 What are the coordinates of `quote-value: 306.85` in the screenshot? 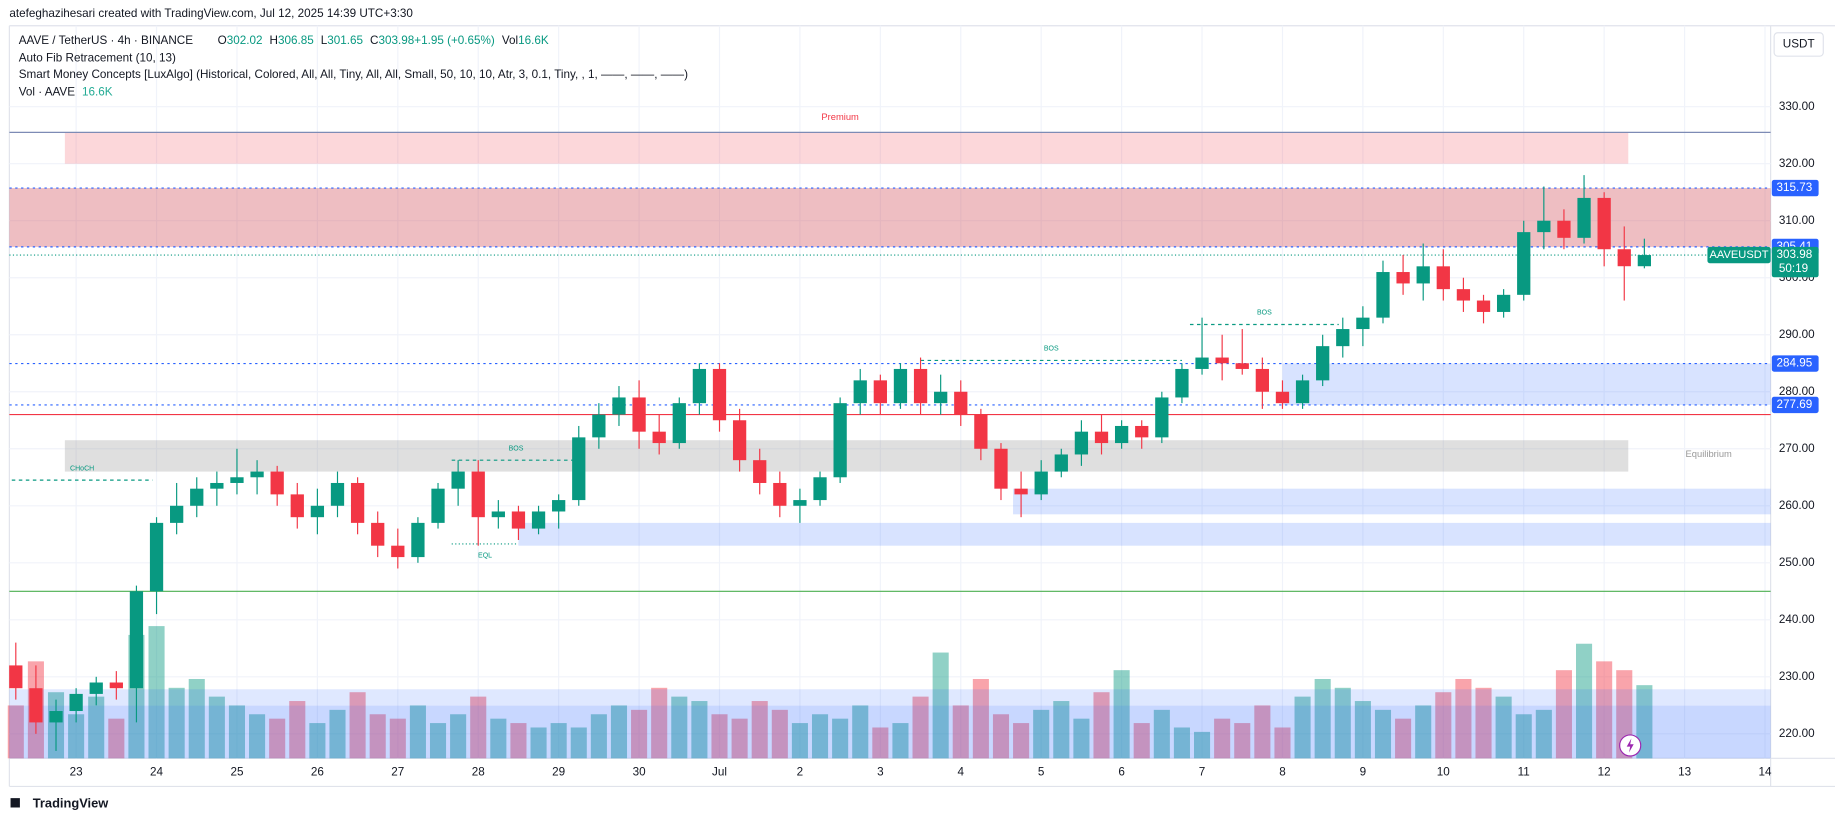 It's located at (296, 40).